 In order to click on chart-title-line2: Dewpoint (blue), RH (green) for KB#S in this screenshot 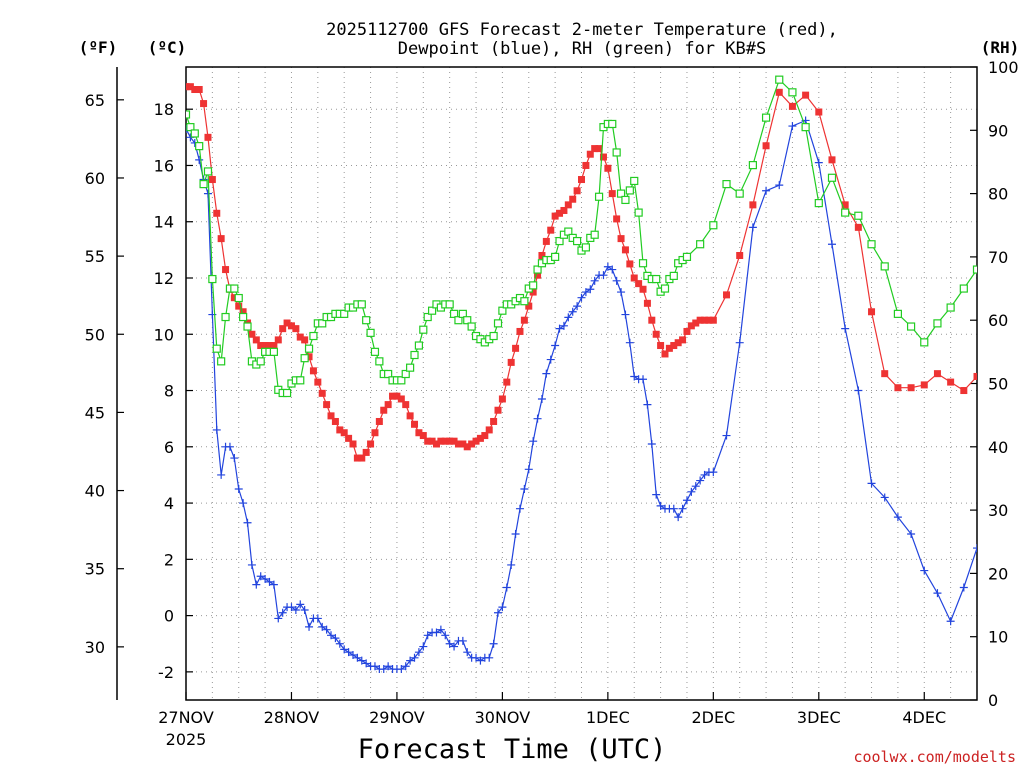, I will do `click(582, 49)`.